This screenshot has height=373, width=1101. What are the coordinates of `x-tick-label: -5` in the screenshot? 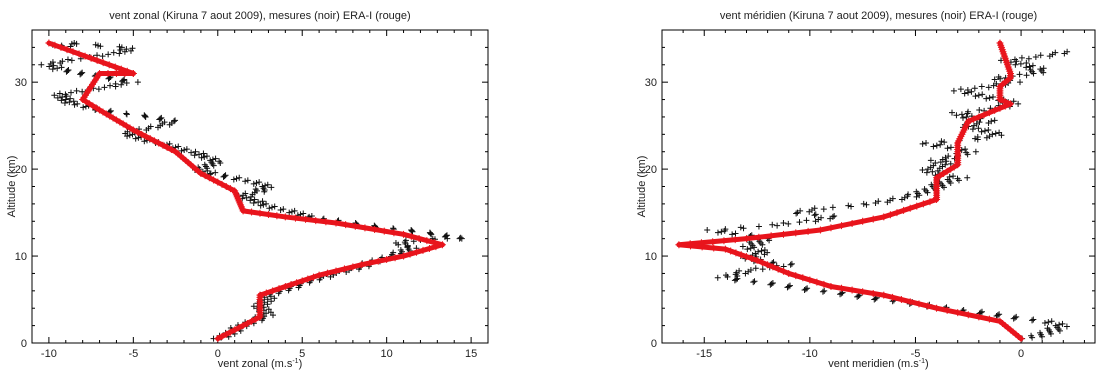 It's located at (133, 354).